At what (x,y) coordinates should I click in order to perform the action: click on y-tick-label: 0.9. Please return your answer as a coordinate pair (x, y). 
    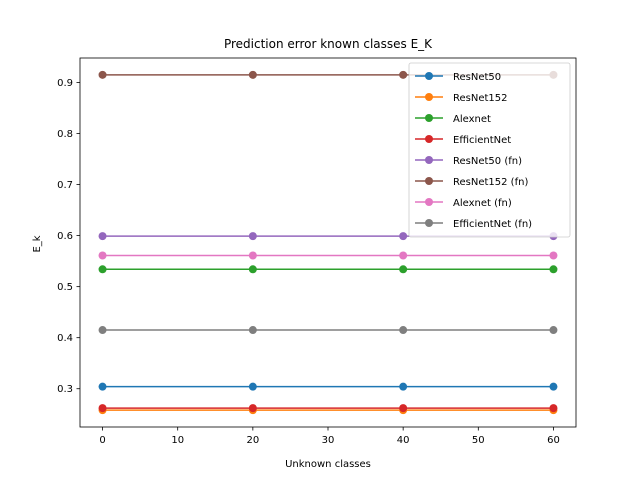
    Looking at the image, I should click on (65, 83).